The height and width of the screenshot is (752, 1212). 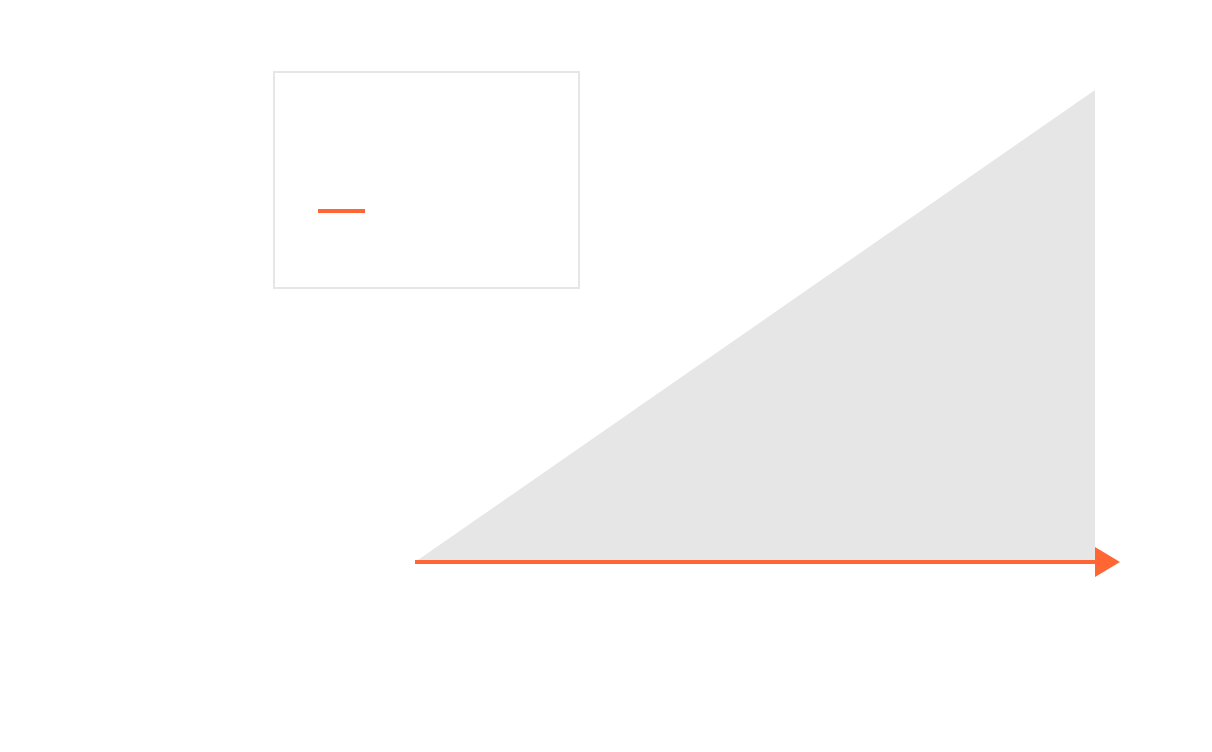 I want to click on arrow-head, so click(x=1107, y=562).